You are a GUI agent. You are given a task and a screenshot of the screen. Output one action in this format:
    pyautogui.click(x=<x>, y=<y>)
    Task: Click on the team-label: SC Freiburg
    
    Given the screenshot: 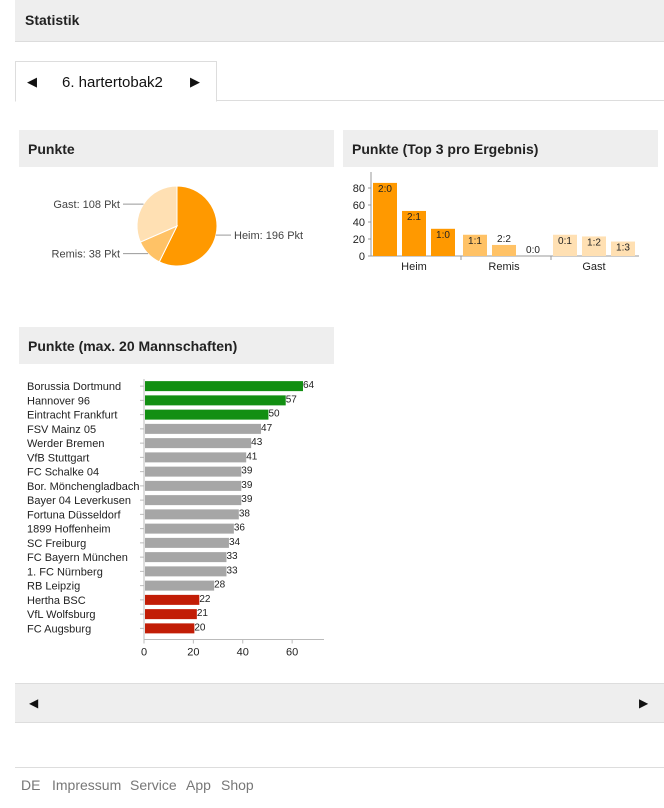 What is the action you would take?
    pyautogui.click(x=56, y=544)
    